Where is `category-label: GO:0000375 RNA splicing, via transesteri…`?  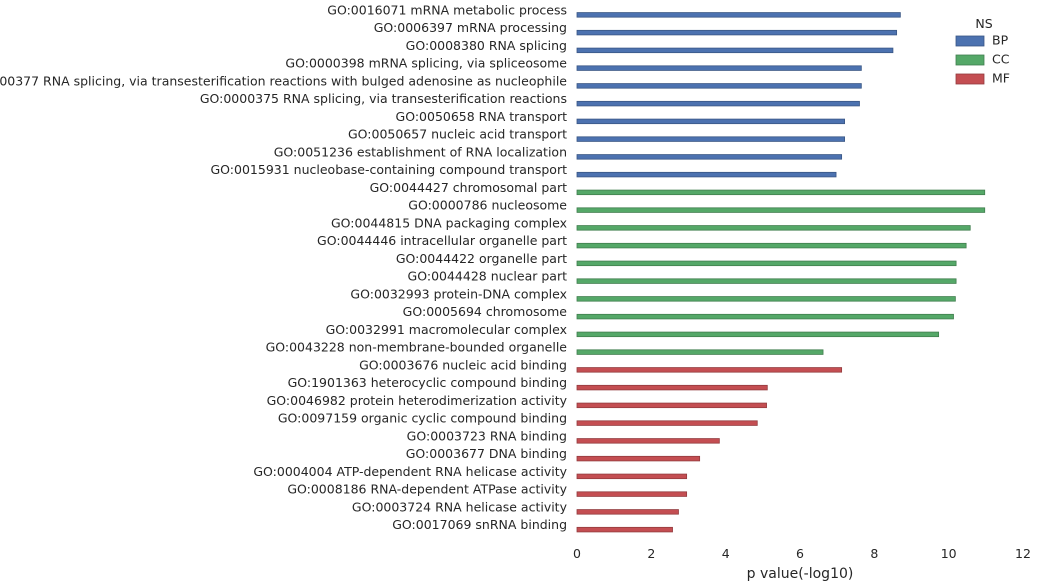
category-label: GO:0000375 RNA splicing, via transesteri… is located at coordinates (383, 98).